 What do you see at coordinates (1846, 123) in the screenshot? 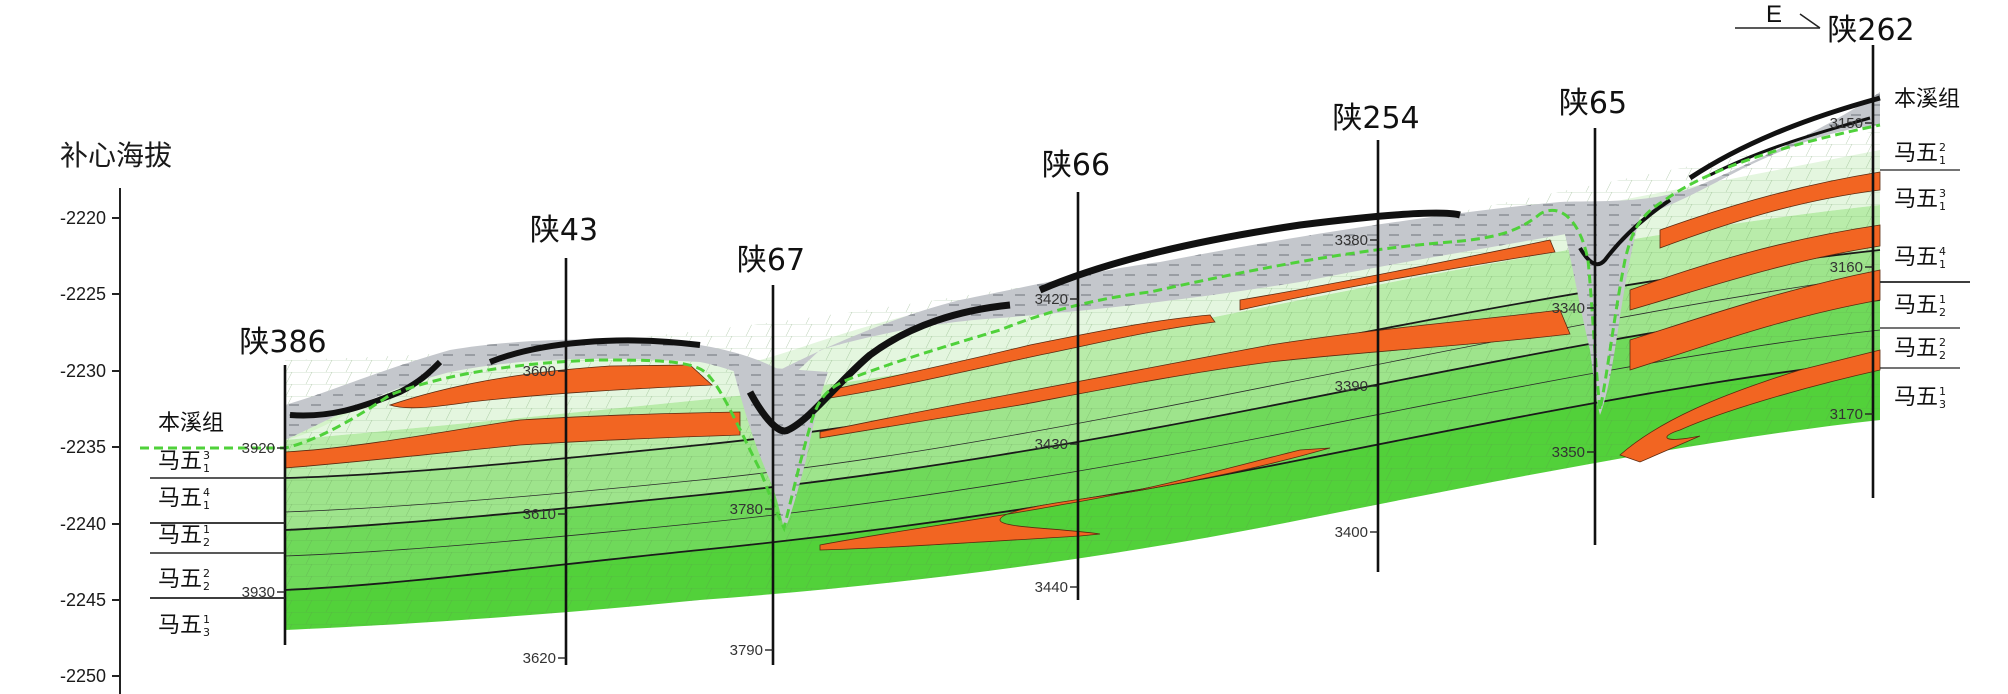
I see `depth-label: 3150` at bounding box center [1846, 123].